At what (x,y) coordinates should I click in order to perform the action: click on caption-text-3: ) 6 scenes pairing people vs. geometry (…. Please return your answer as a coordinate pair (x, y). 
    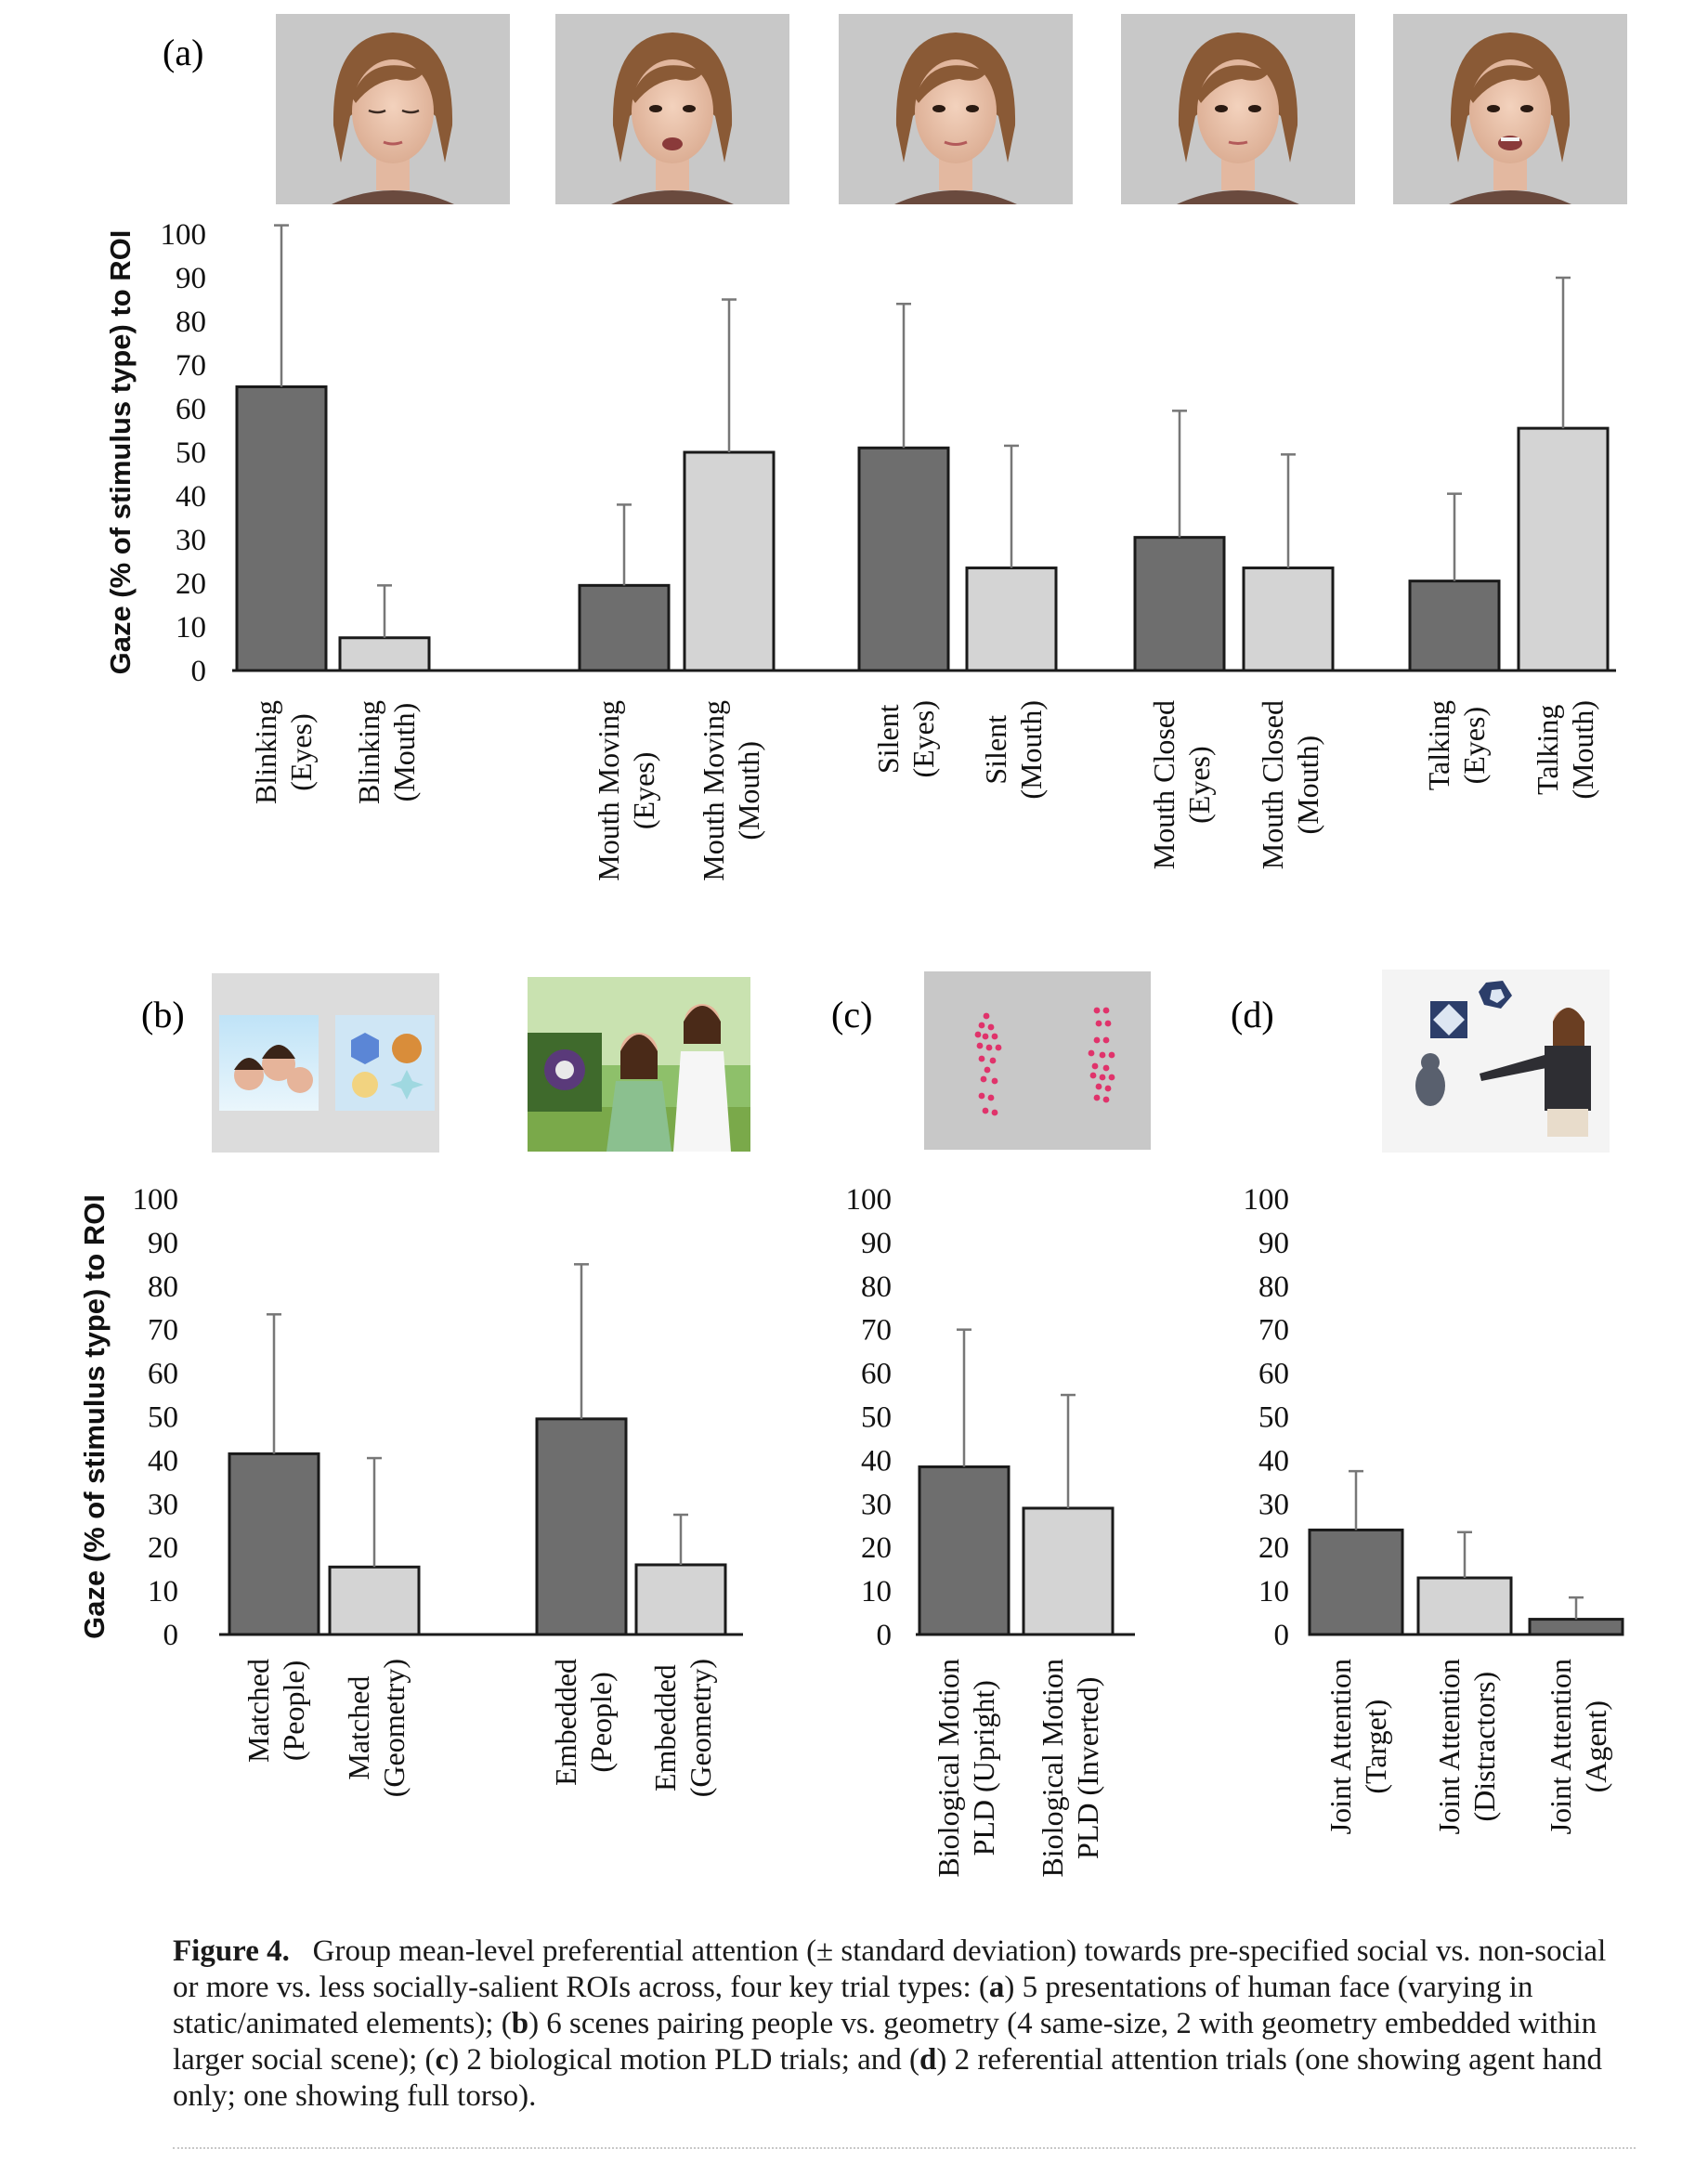
    Looking at the image, I should click on (885, 2042).